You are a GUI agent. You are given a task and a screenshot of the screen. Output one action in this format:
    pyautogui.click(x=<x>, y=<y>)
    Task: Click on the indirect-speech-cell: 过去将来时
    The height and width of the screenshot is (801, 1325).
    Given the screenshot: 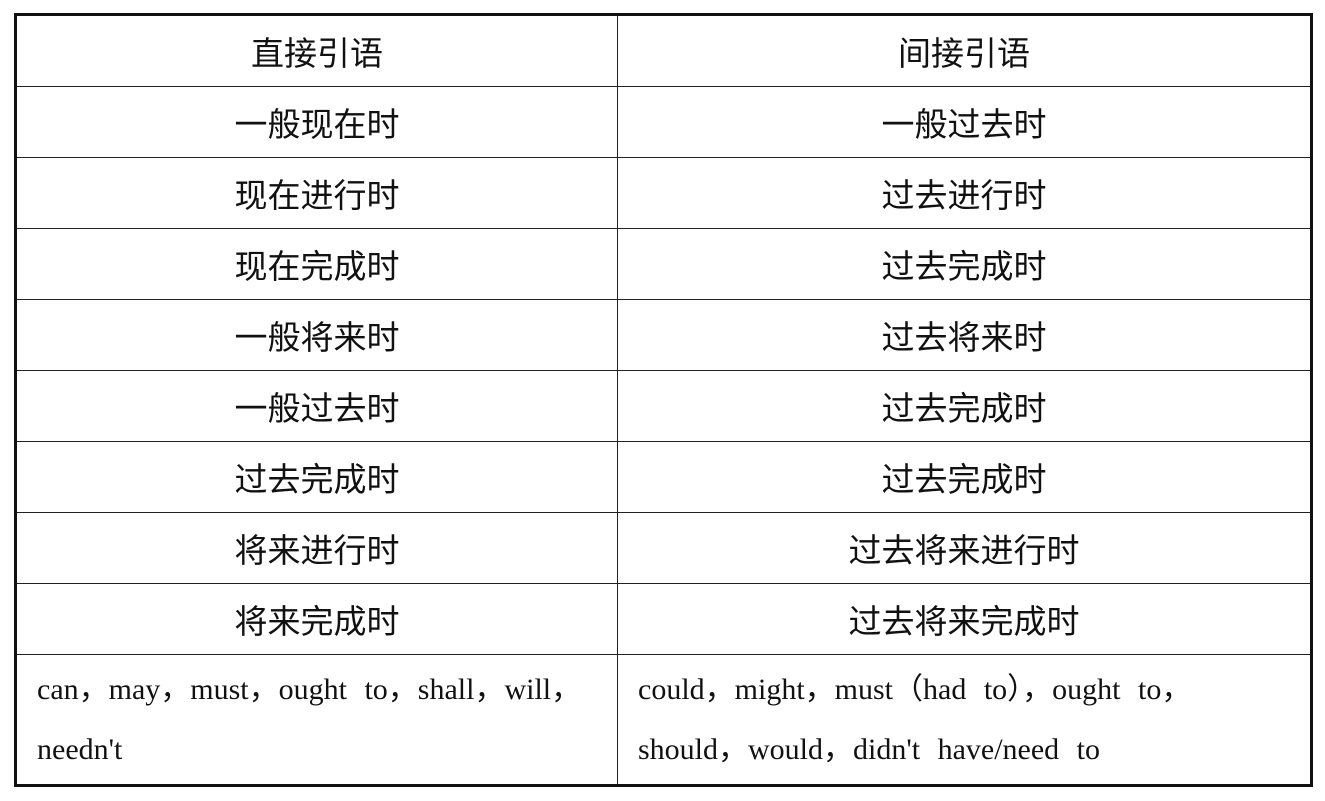 What is the action you would take?
    pyautogui.click(x=964, y=335)
    